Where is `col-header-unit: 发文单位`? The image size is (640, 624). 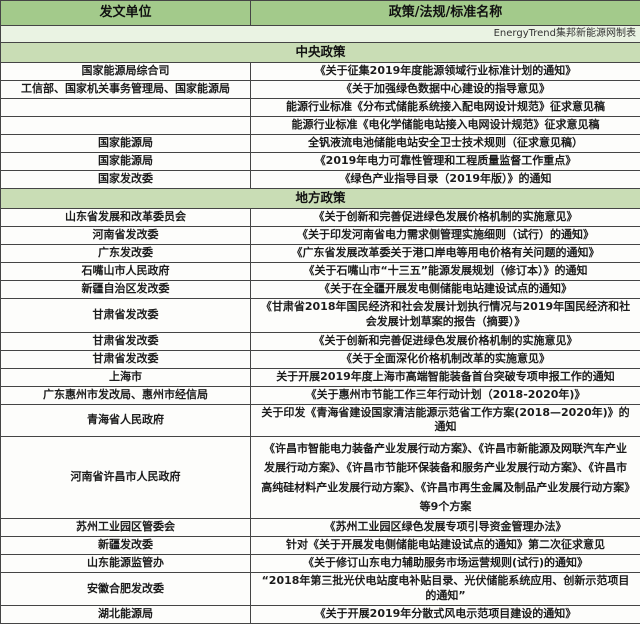 col-header-unit: 发文单位 is located at coordinates (126, 13).